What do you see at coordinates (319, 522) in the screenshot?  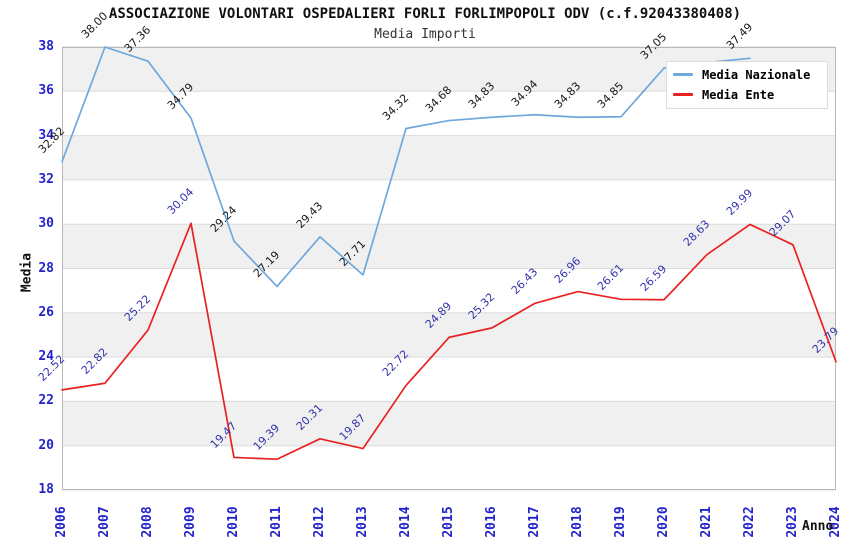 I see `x-tick-label: 2012` at bounding box center [319, 522].